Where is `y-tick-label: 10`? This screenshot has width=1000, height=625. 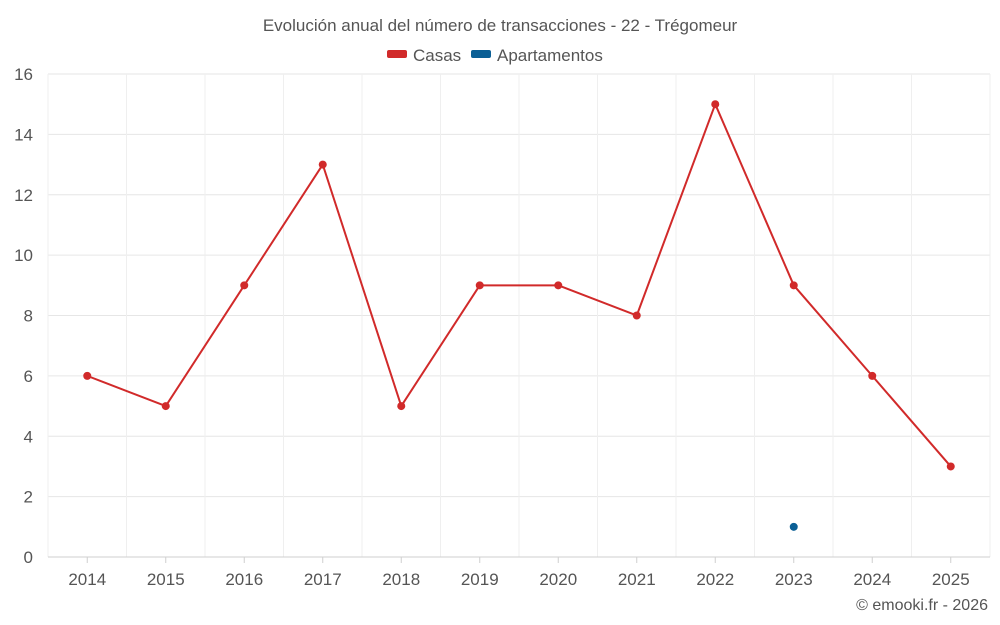 y-tick-label: 10 is located at coordinates (23, 255).